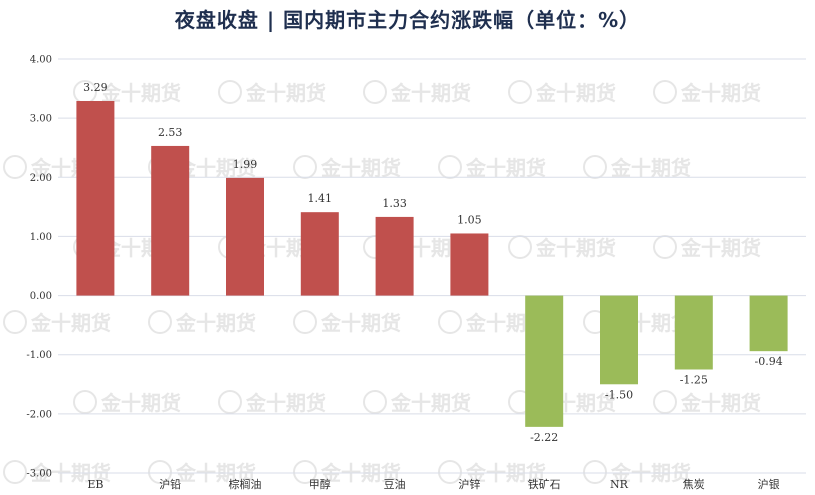 This screenshot has height=495, width=815. Describe the element at coordinates (41, 296) in the screenshot. I see `y-tick-label: 0.00` at that location.